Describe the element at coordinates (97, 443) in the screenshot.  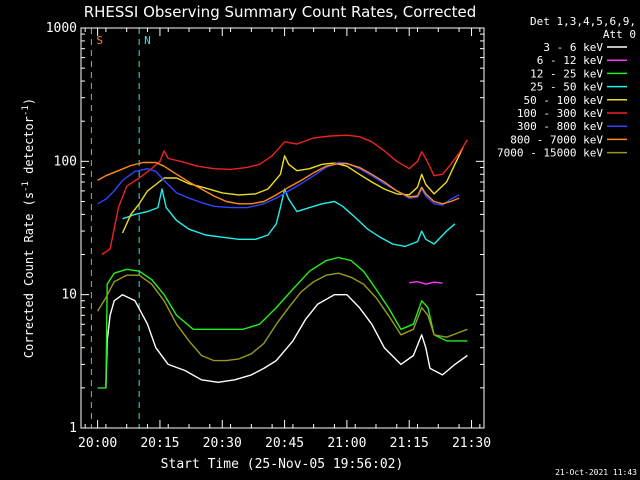
I see `x-tick-label-0: 20:00` at that location.